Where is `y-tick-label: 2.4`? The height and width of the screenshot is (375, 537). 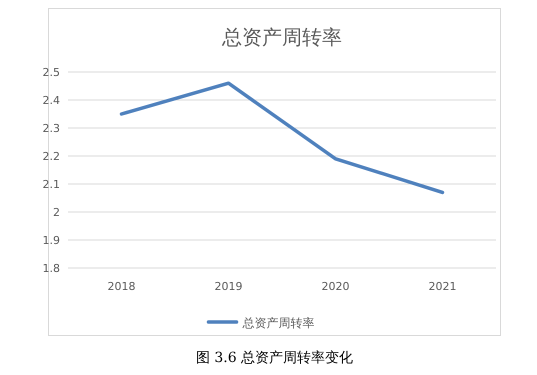
y-tick-label: 2.4 is located at coordinates (51, 100).